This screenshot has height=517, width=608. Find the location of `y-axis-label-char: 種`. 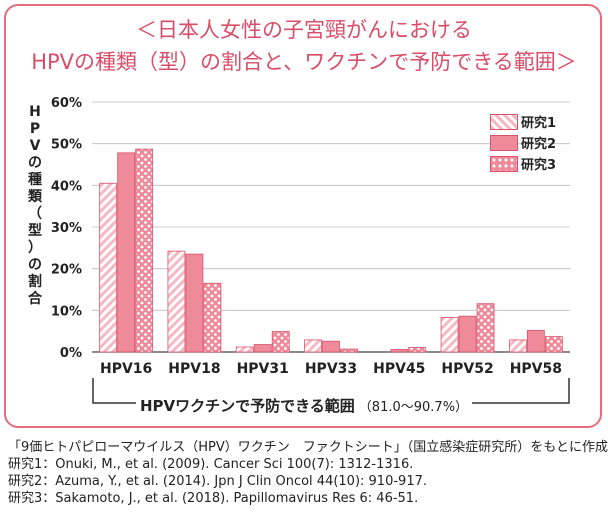

y-axis-label-char: 種 is located at coordinates (35, 180).